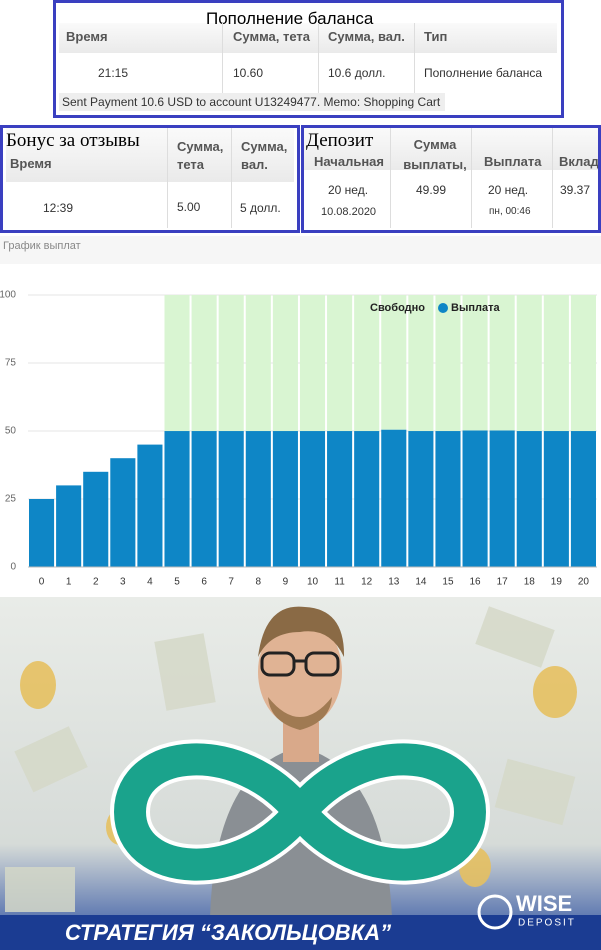  I want to click on y-tick-label: 100, so click(8, 295).